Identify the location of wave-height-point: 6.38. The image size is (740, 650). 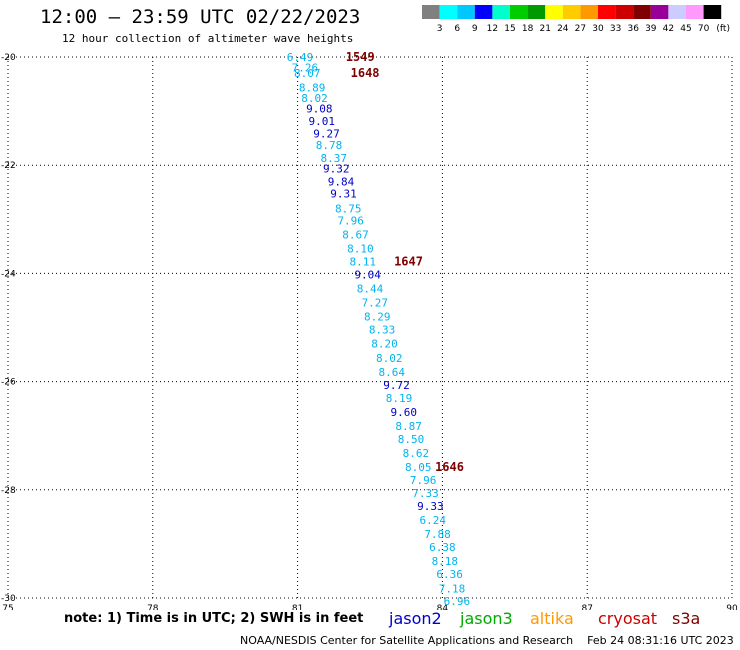
(442, 547).